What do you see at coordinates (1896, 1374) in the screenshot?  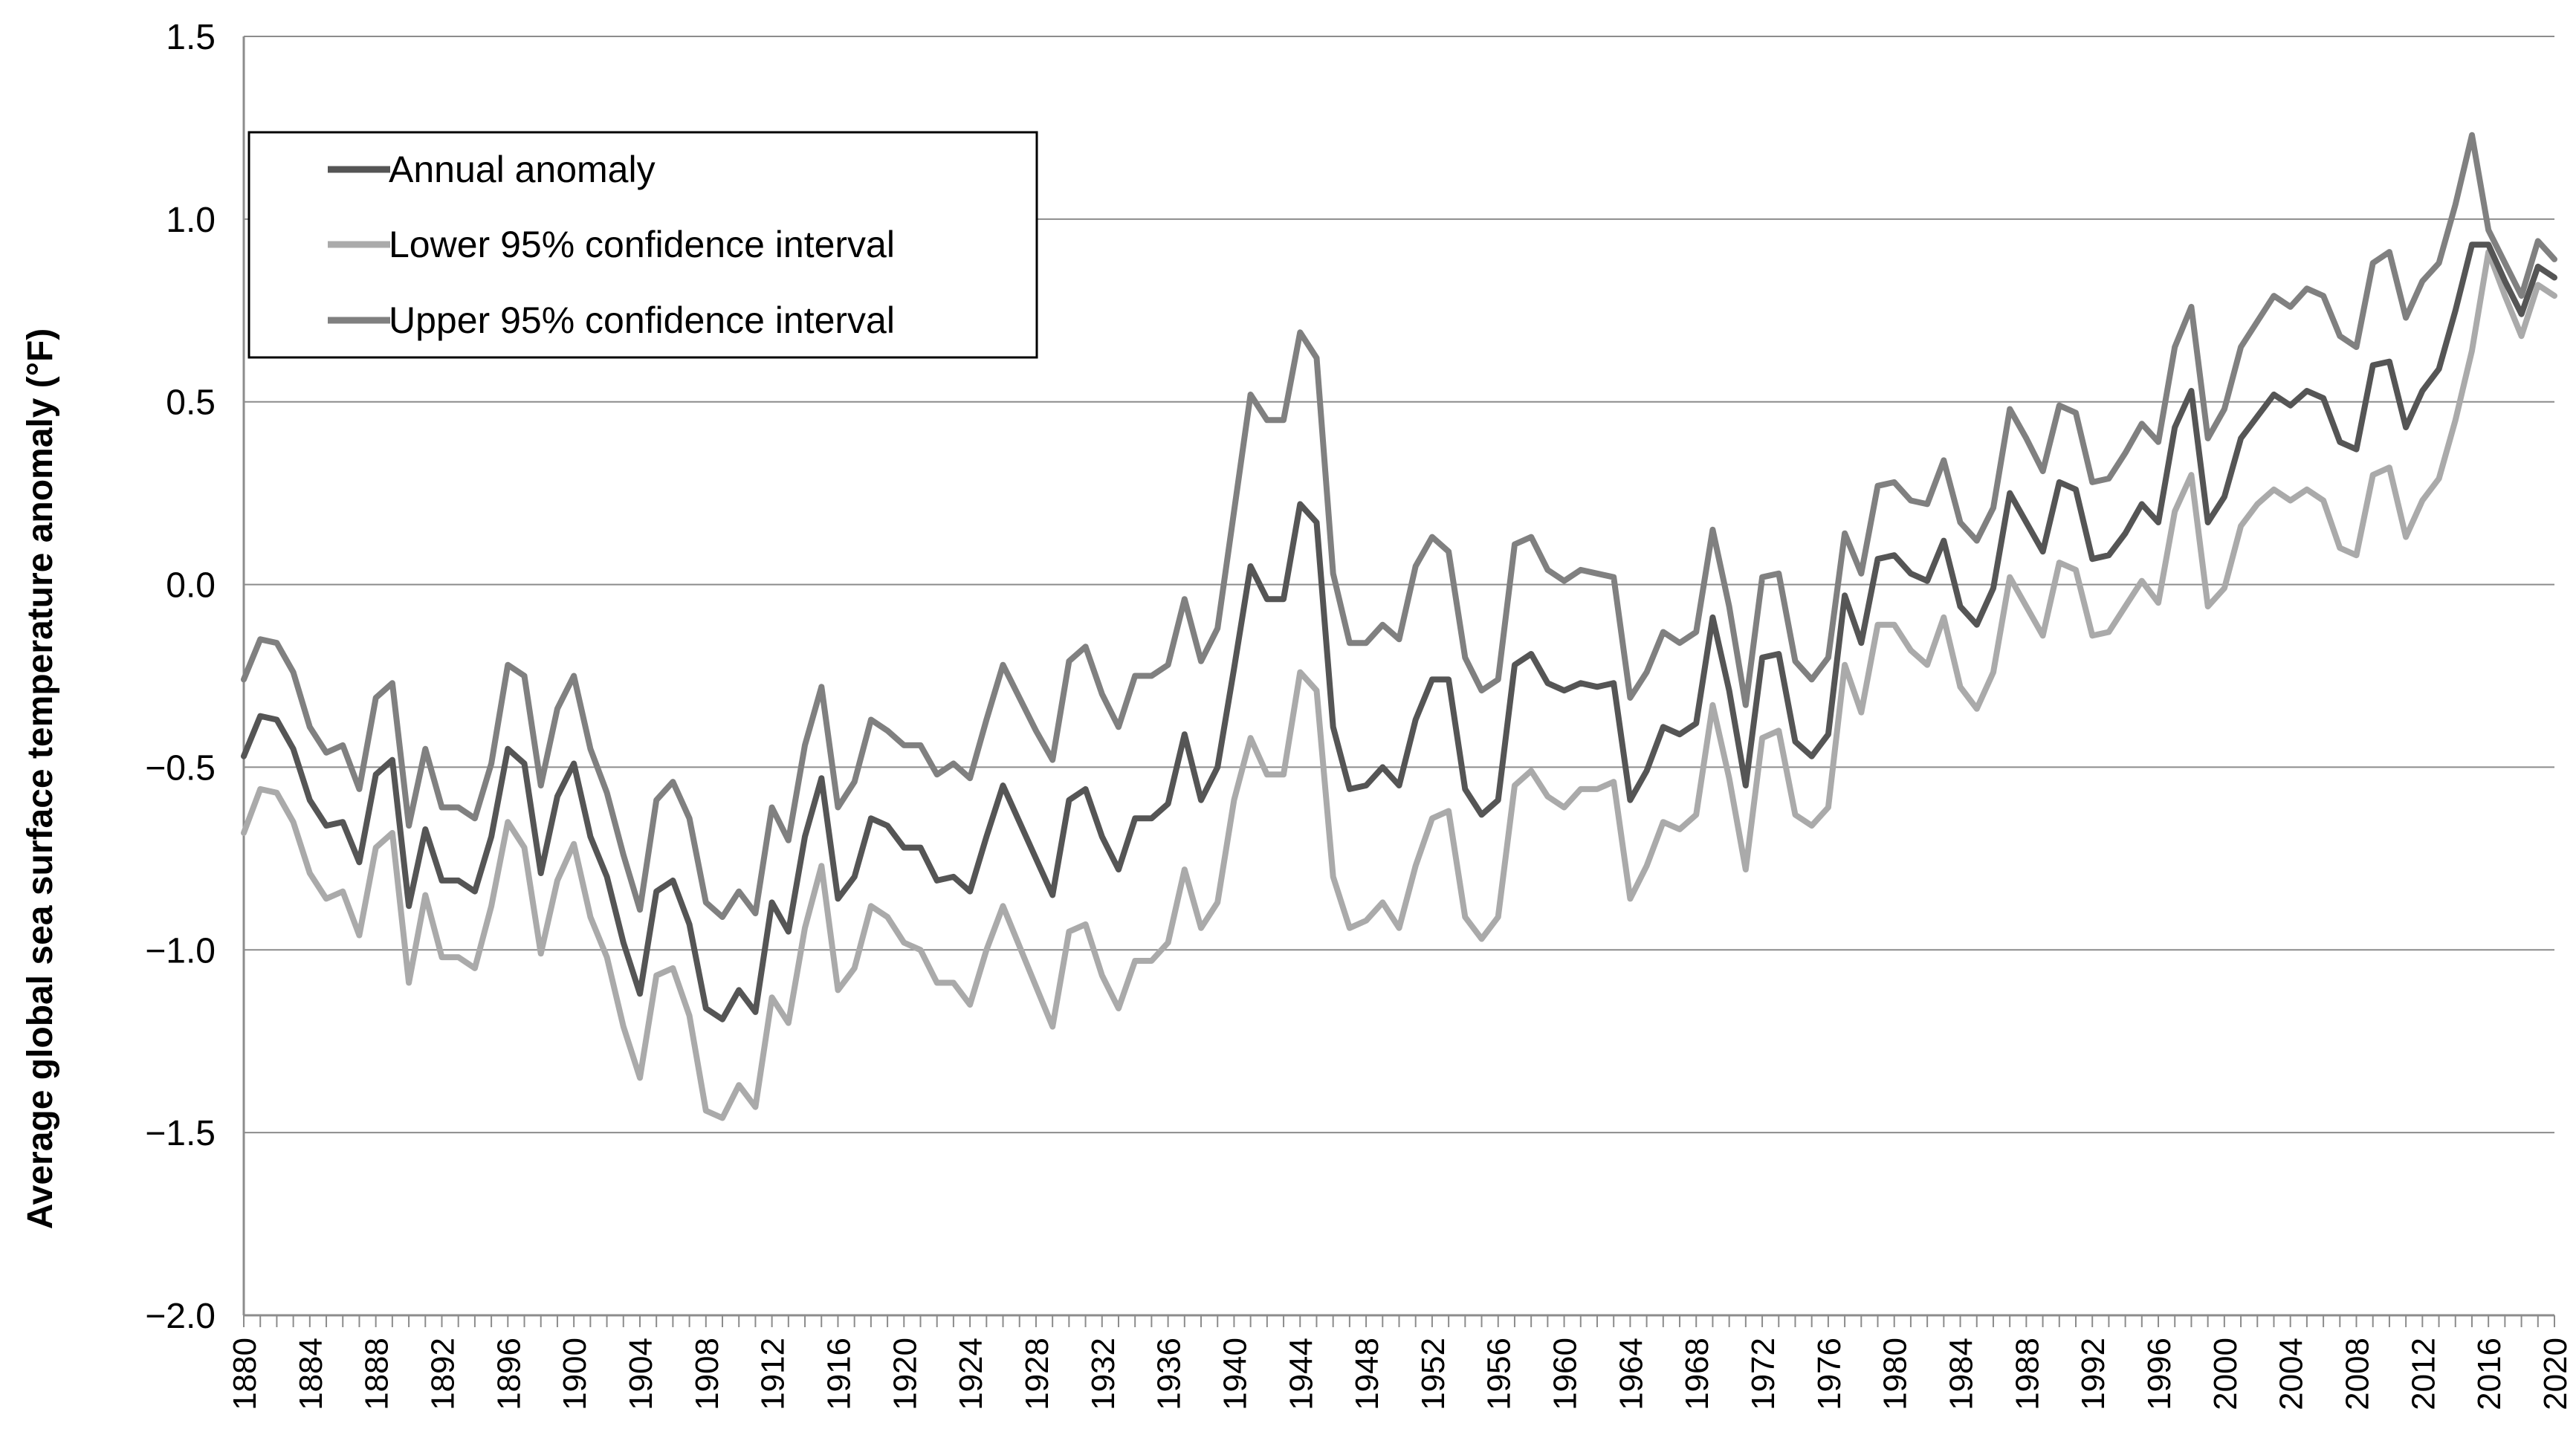 I see `x-tick-label: 1980` at bounding box center [1896, 1374].